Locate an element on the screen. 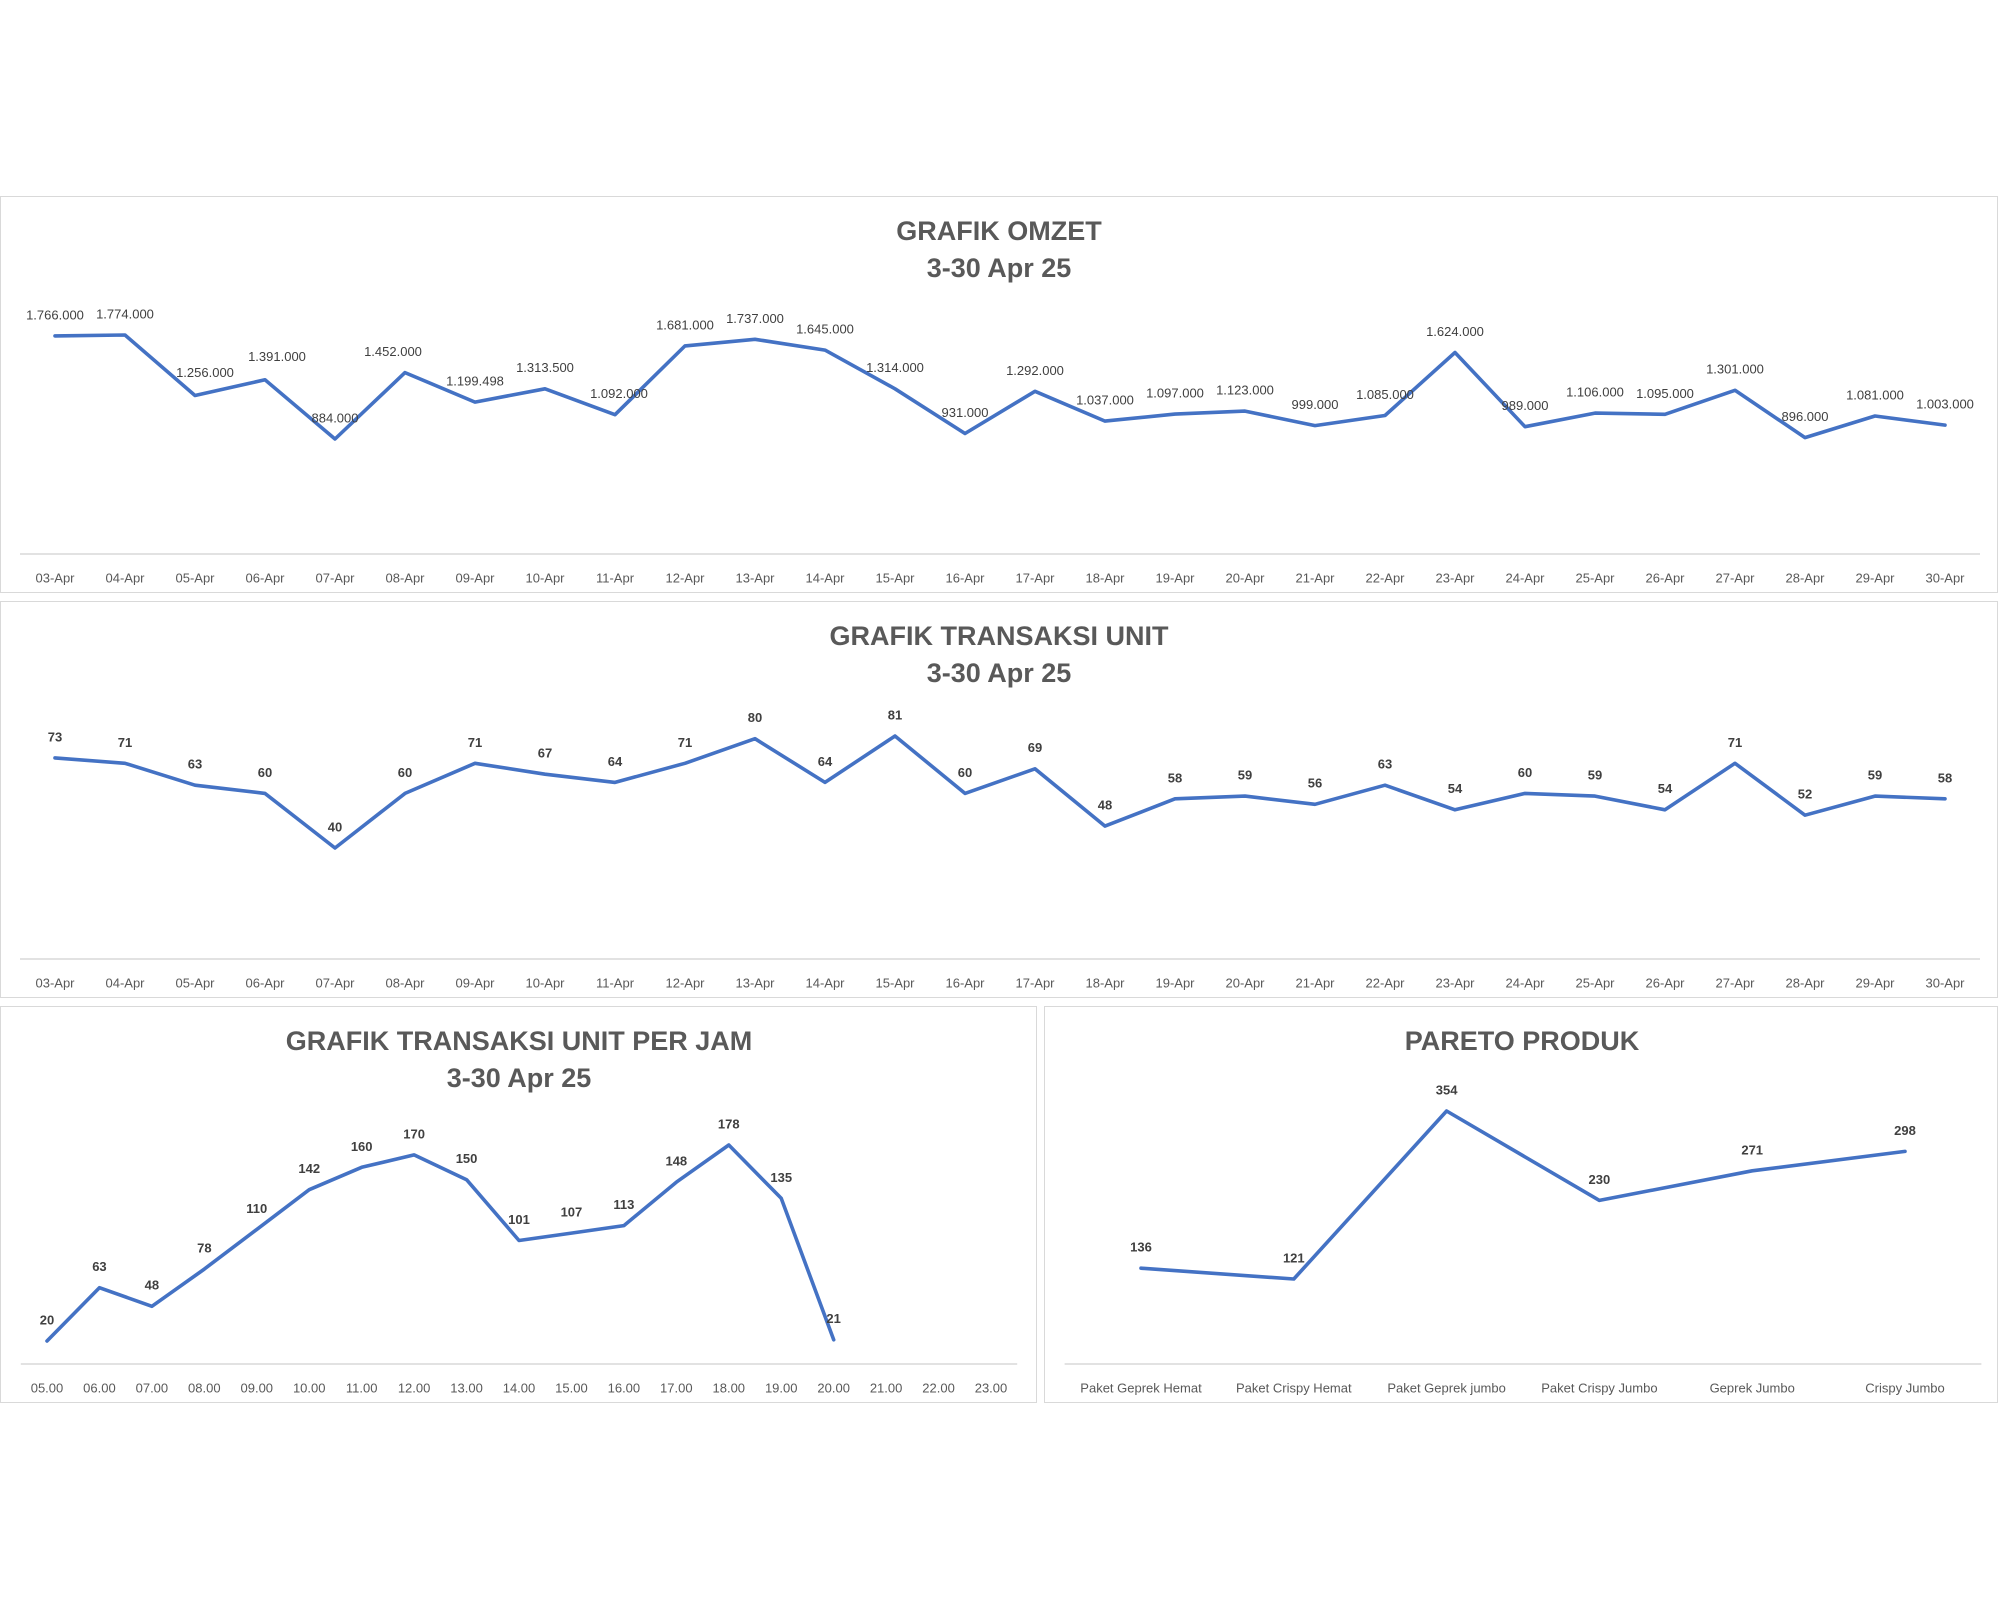 The width and height of the screenshot is (2000, 1600). omzet-tick-label: 17-Apr is located at coordinates (1035, 577).